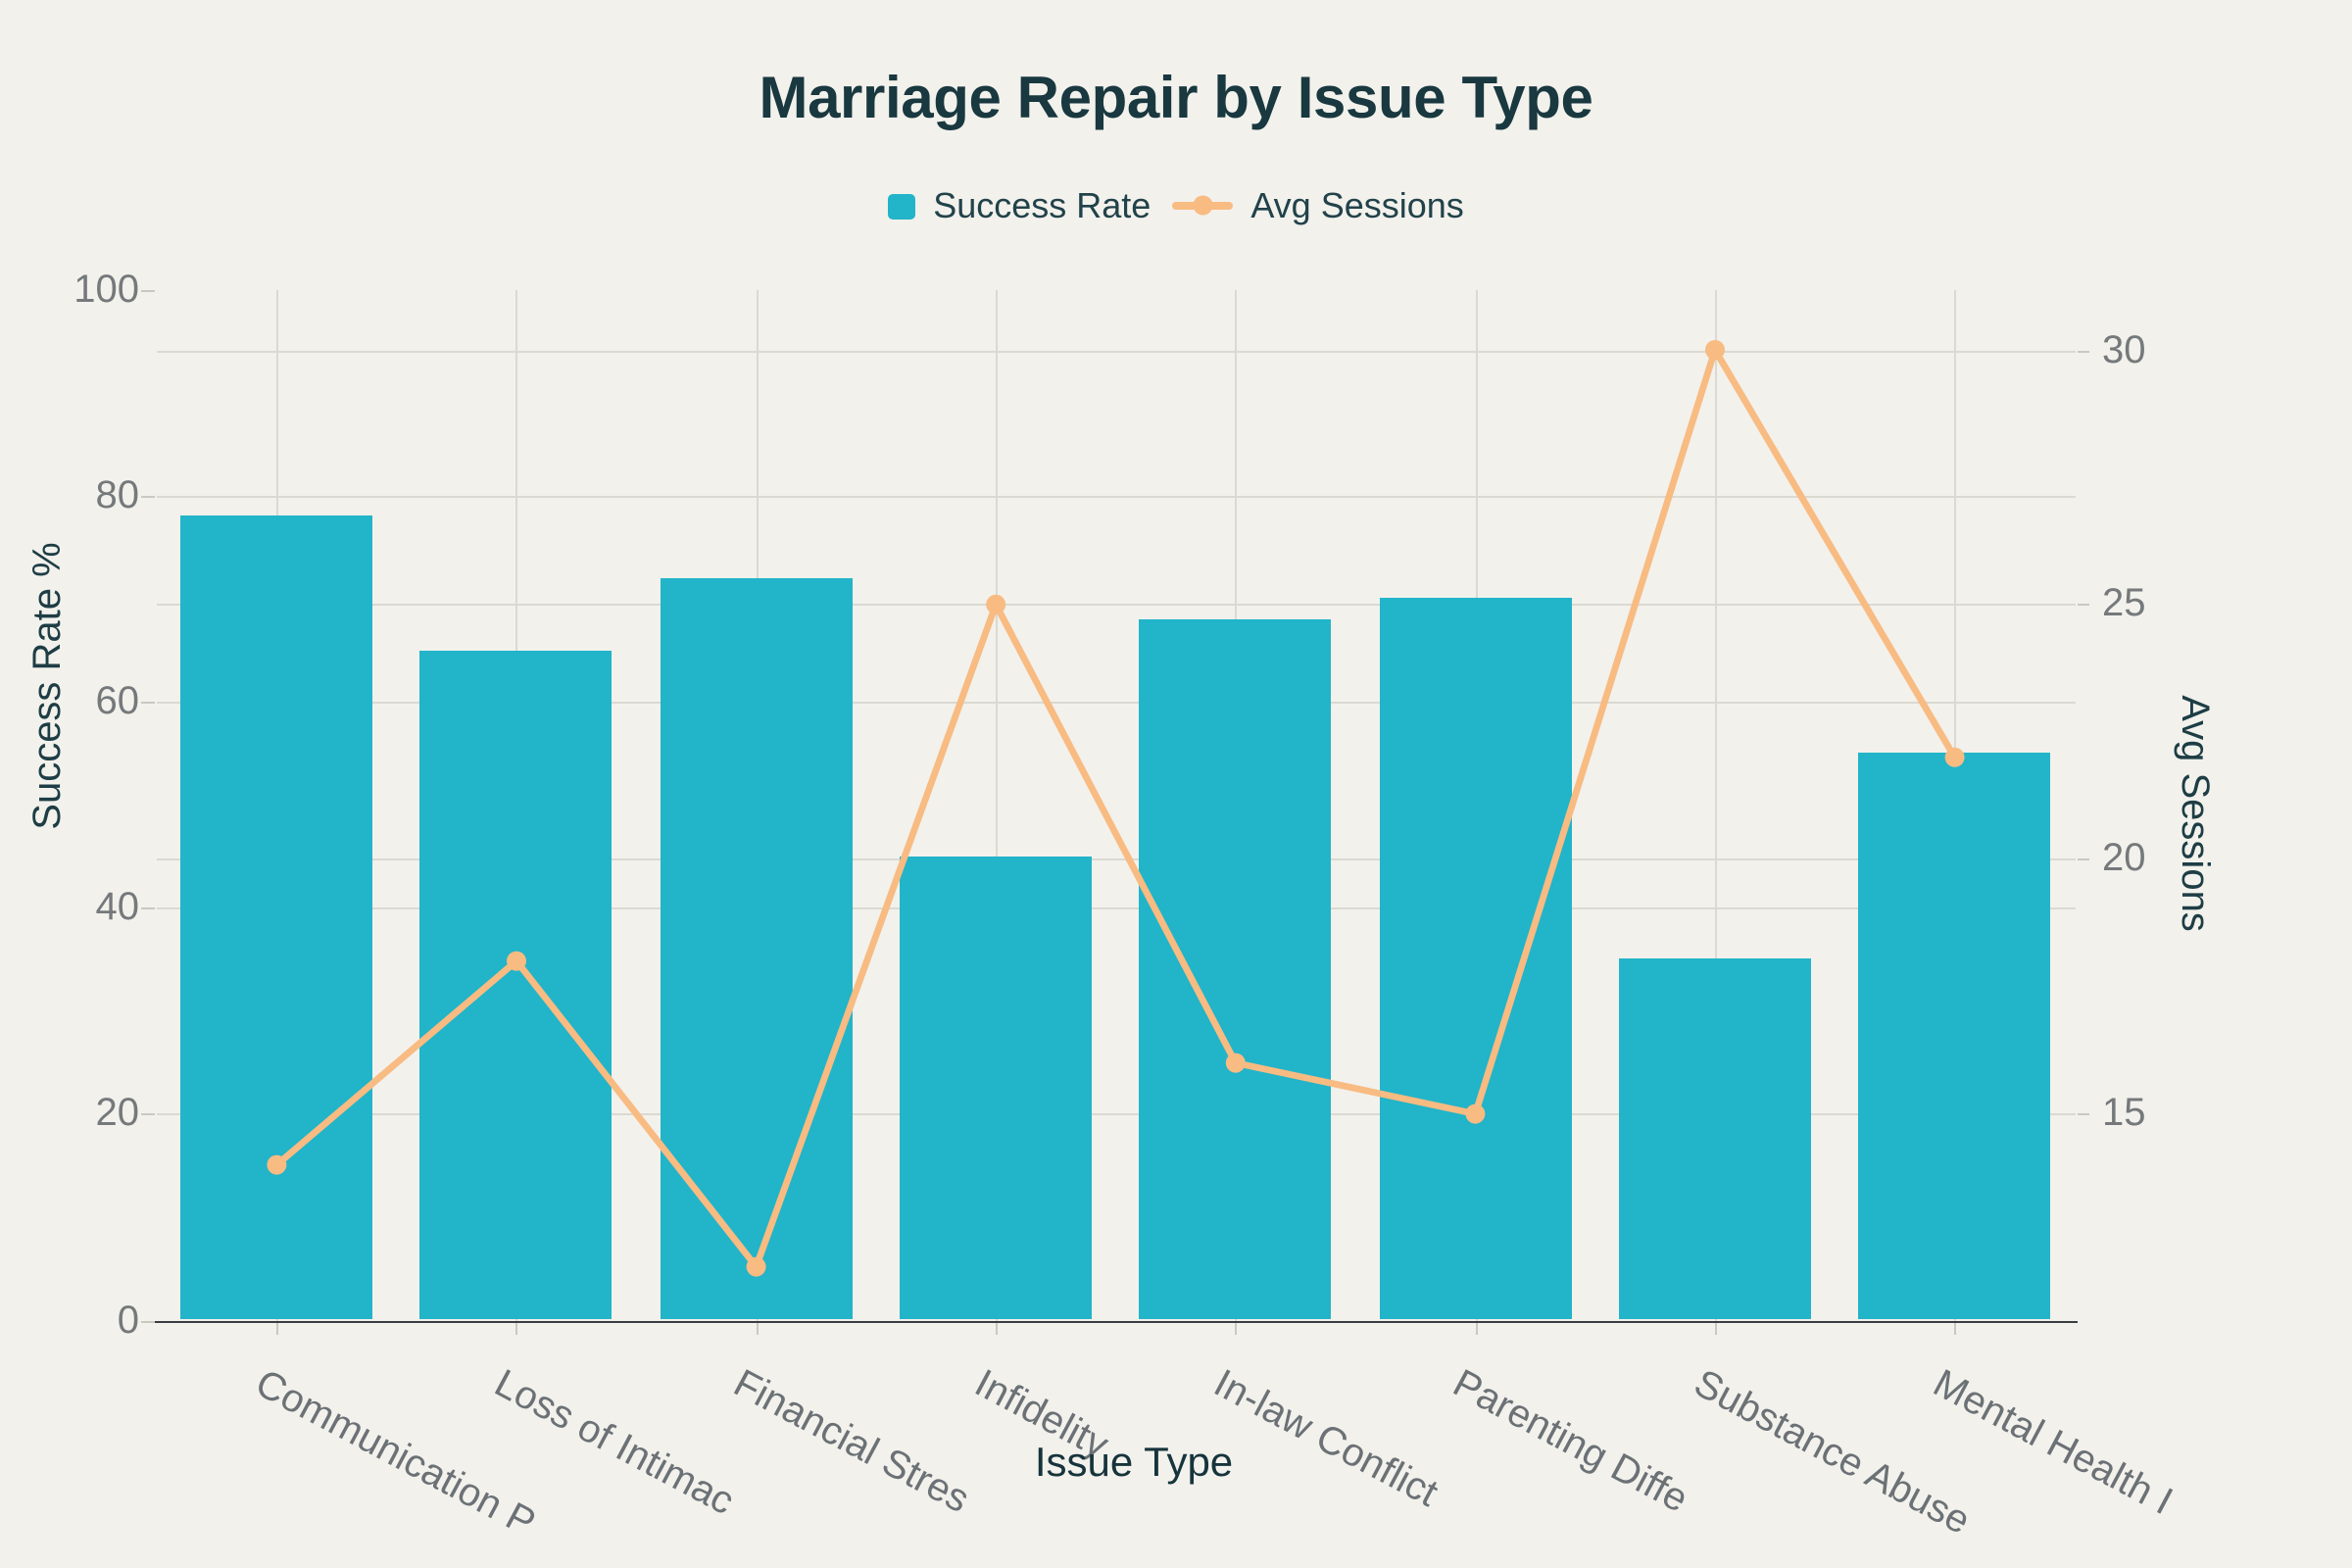  What do you see at coordinates (1235, 1063) in the screenshot?
I see `line-point-in-law-conflict` at bounding box center [1235, 1063].